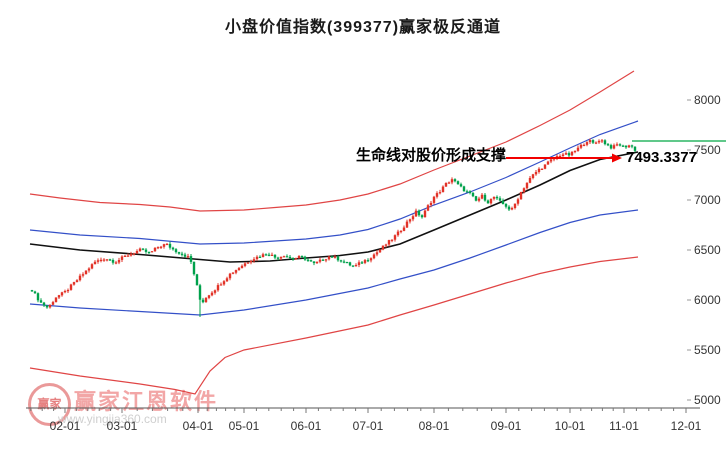 The width and height of the screenshot is (726, 450). Describe the element at coordinates (707, 250) in the screenshot. I see `y-axis-label: 6500` at that location.